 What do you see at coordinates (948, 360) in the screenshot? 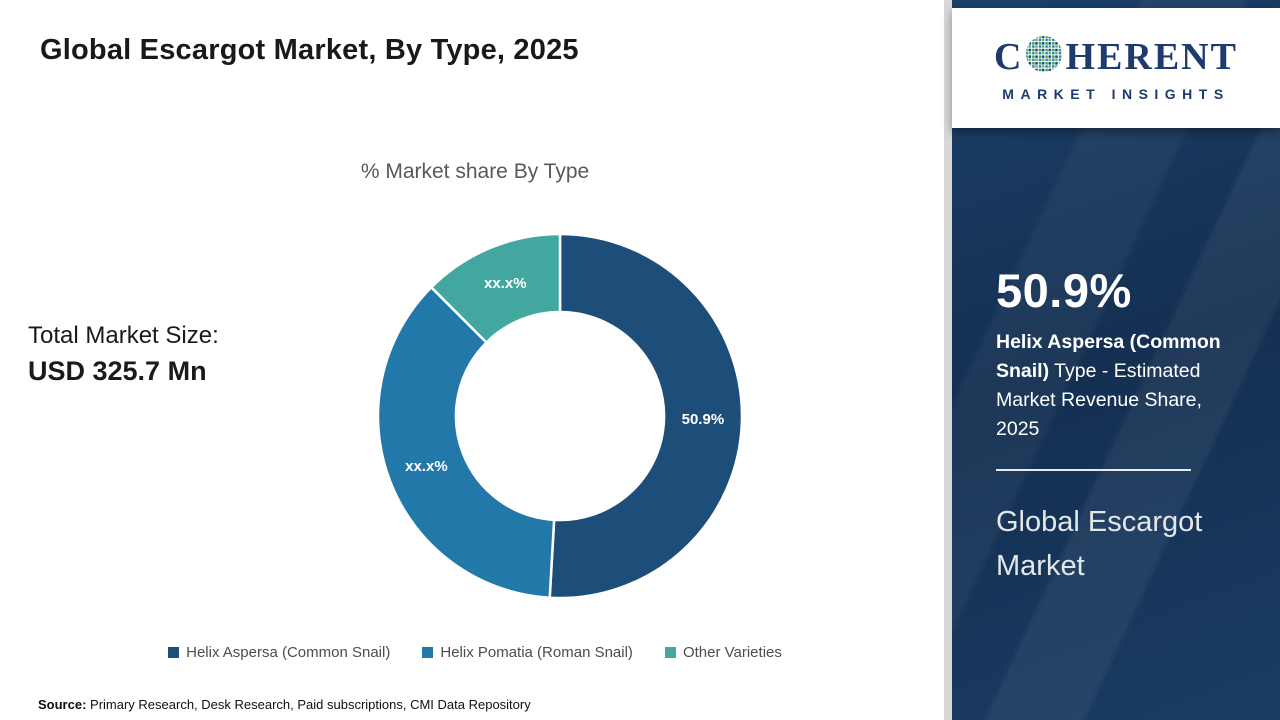
I see `vertical-divider` at bounding box center [948, 360].